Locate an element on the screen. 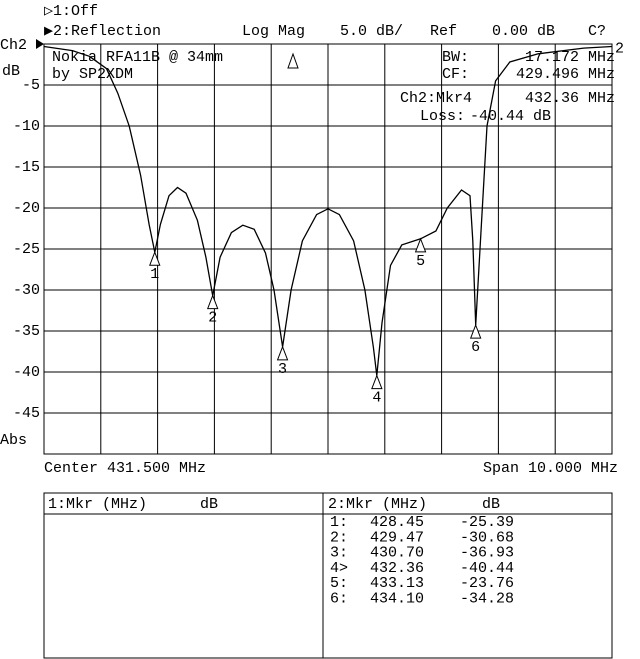 This screenshot has width=640, height=659. marker-id: 5 is located at coordinates (420, 261).